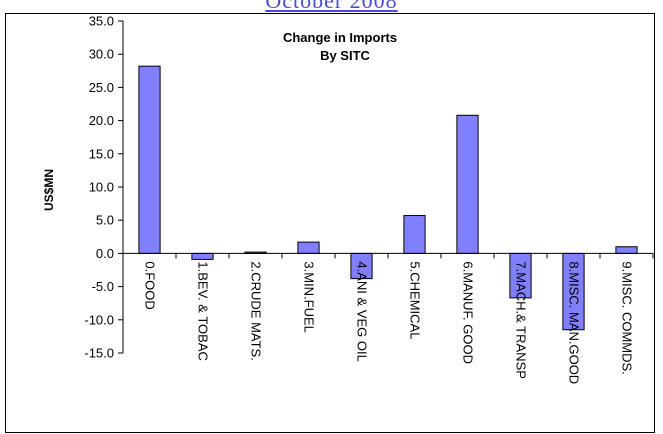 This screenshot has height=434, width=663. Describe the element at coordinates (101, 21) in the screenshot. I see `y-tick-label: 35.0` at that location.